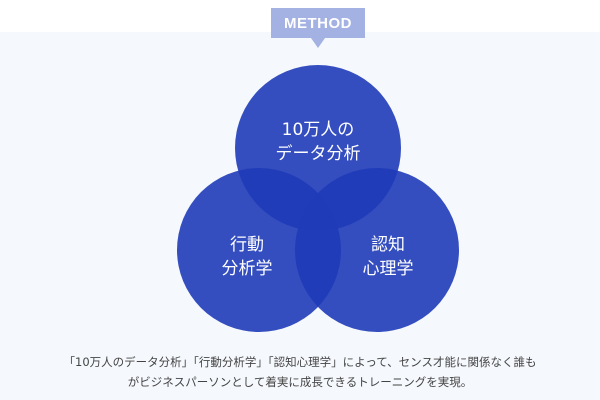  Describe the element at coordinates (247, 269) in the screenshot. I see `label-line: 分析学` at that location.